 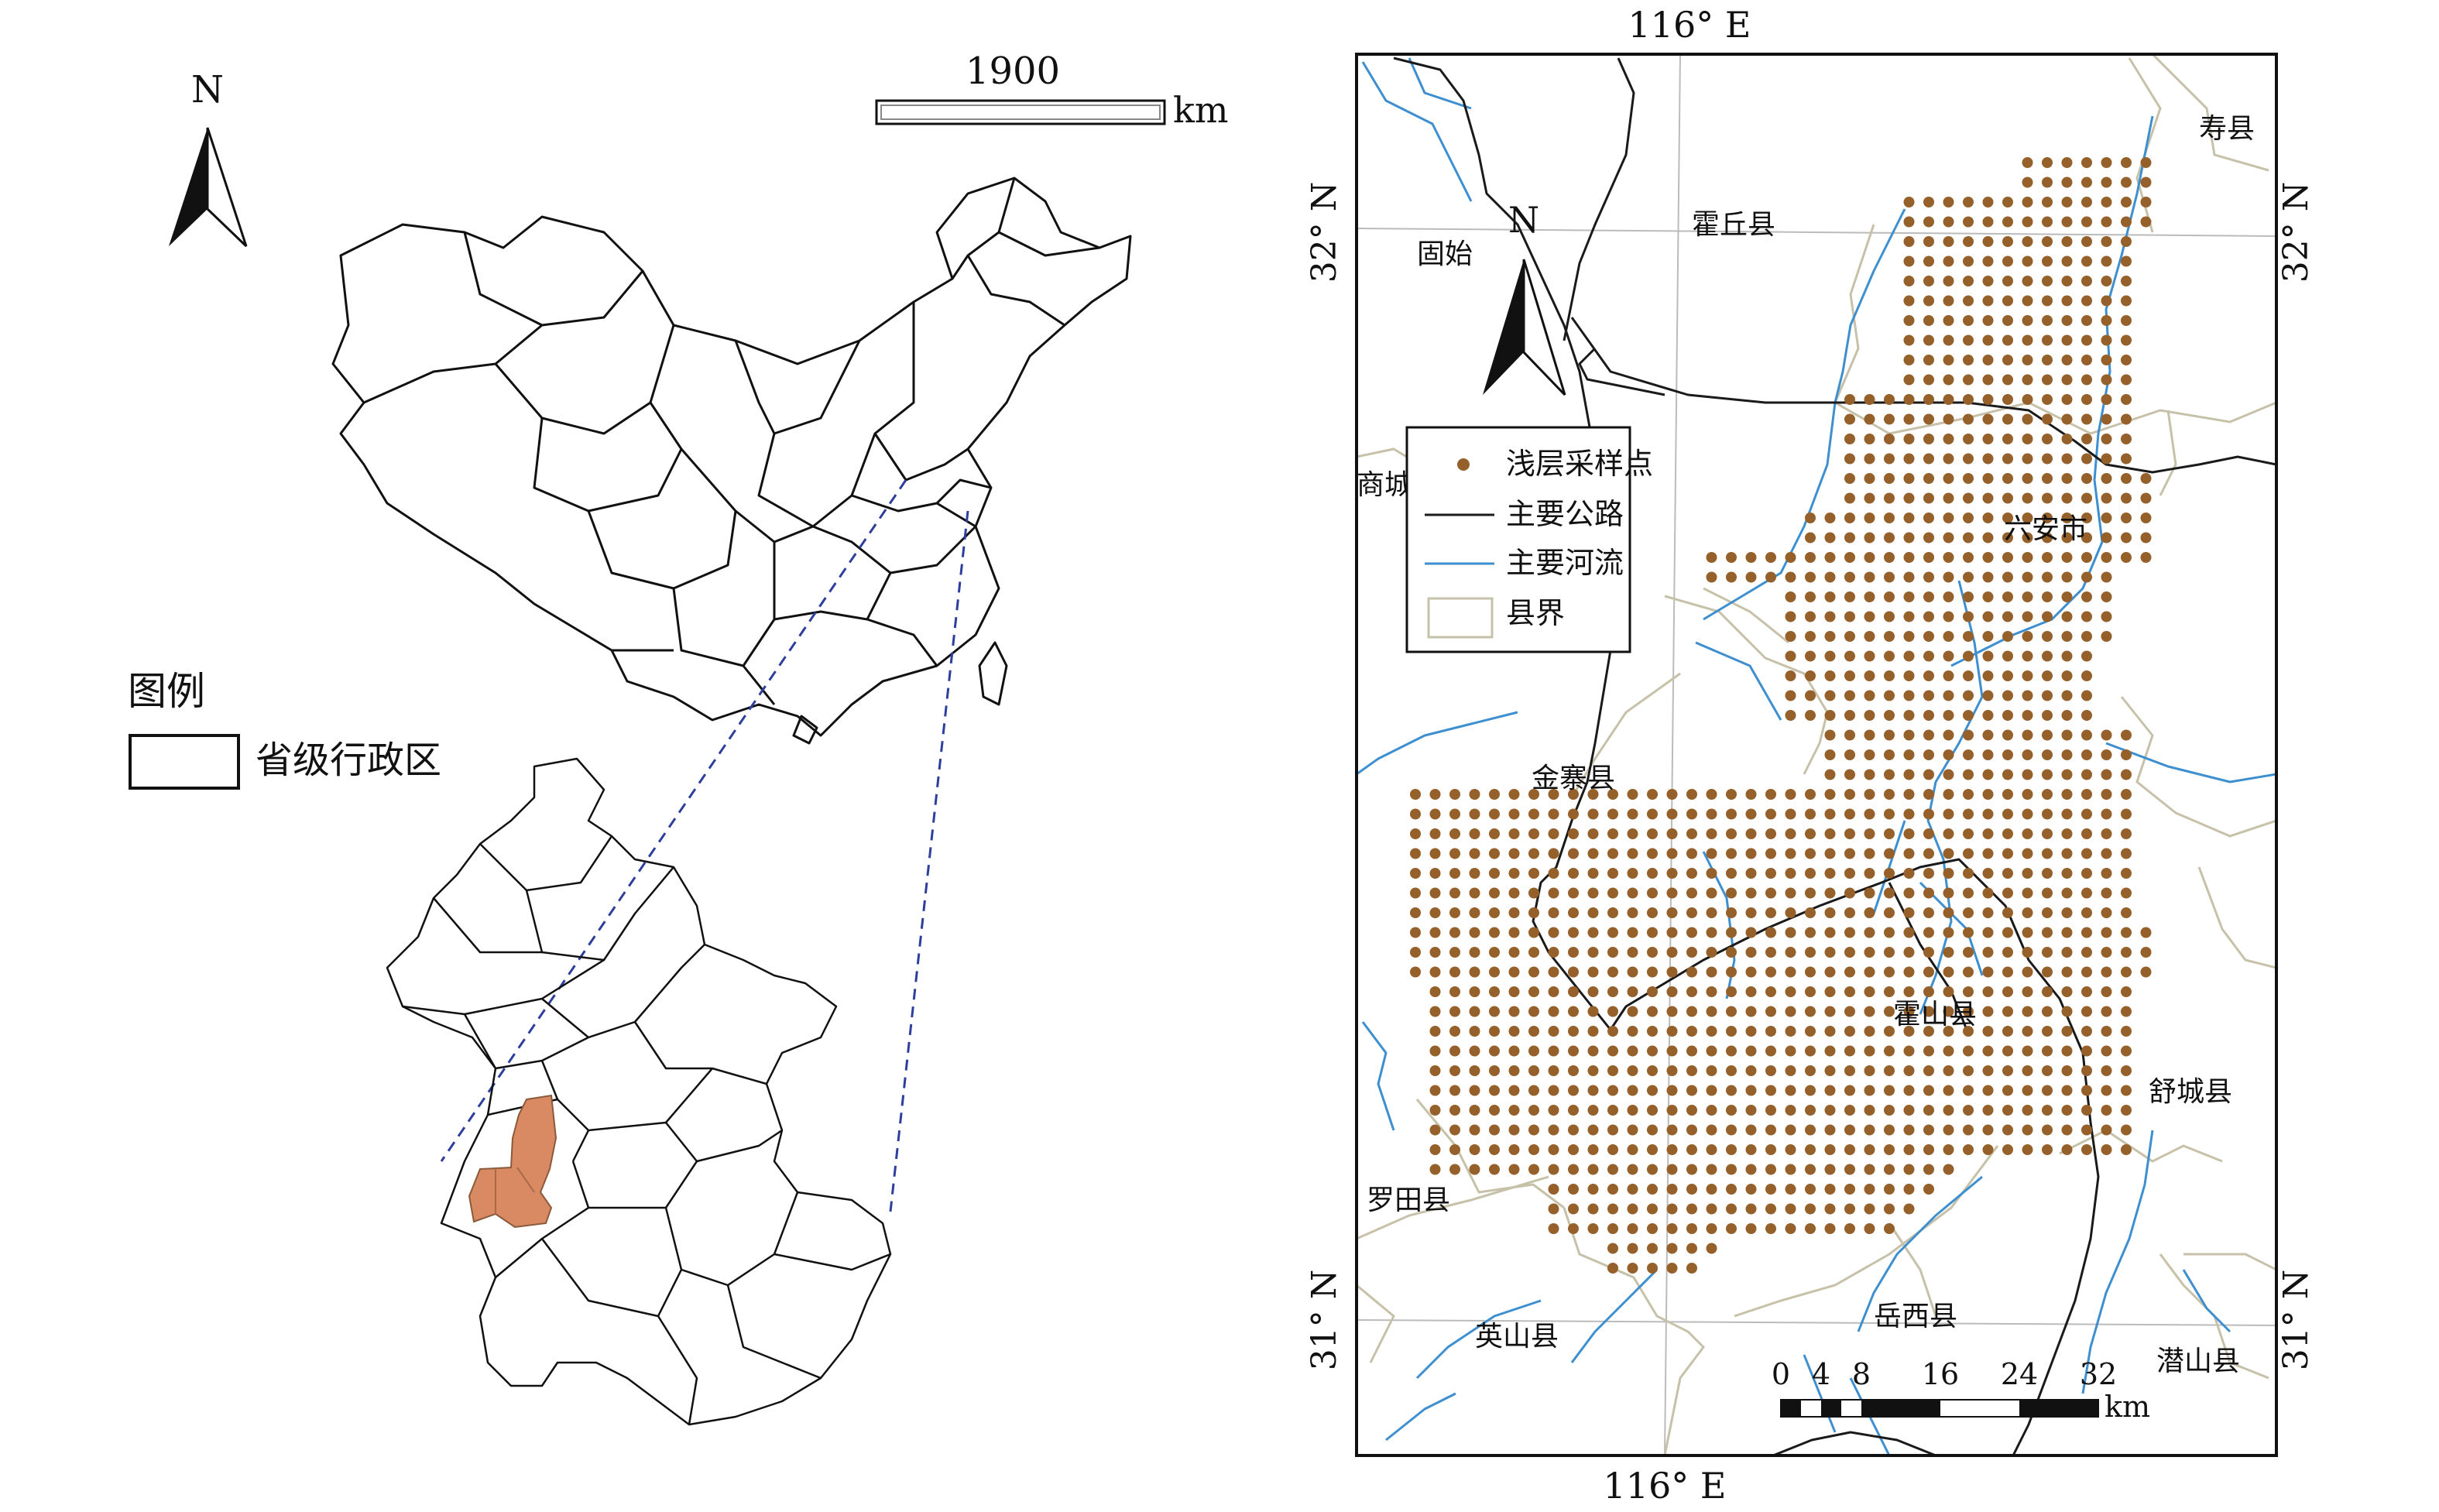 I want to click on detail-north-label: N, so click(x=1523, y=220).